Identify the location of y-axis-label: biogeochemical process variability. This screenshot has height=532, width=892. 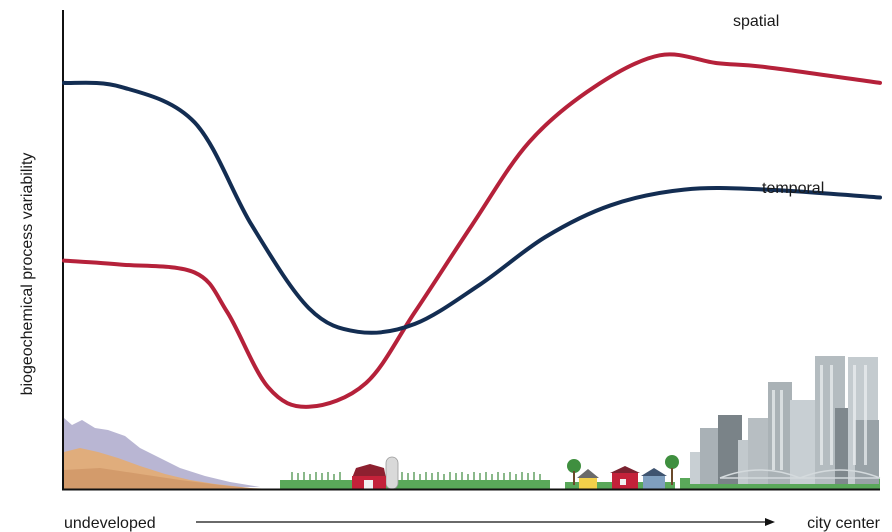
(27, 274).